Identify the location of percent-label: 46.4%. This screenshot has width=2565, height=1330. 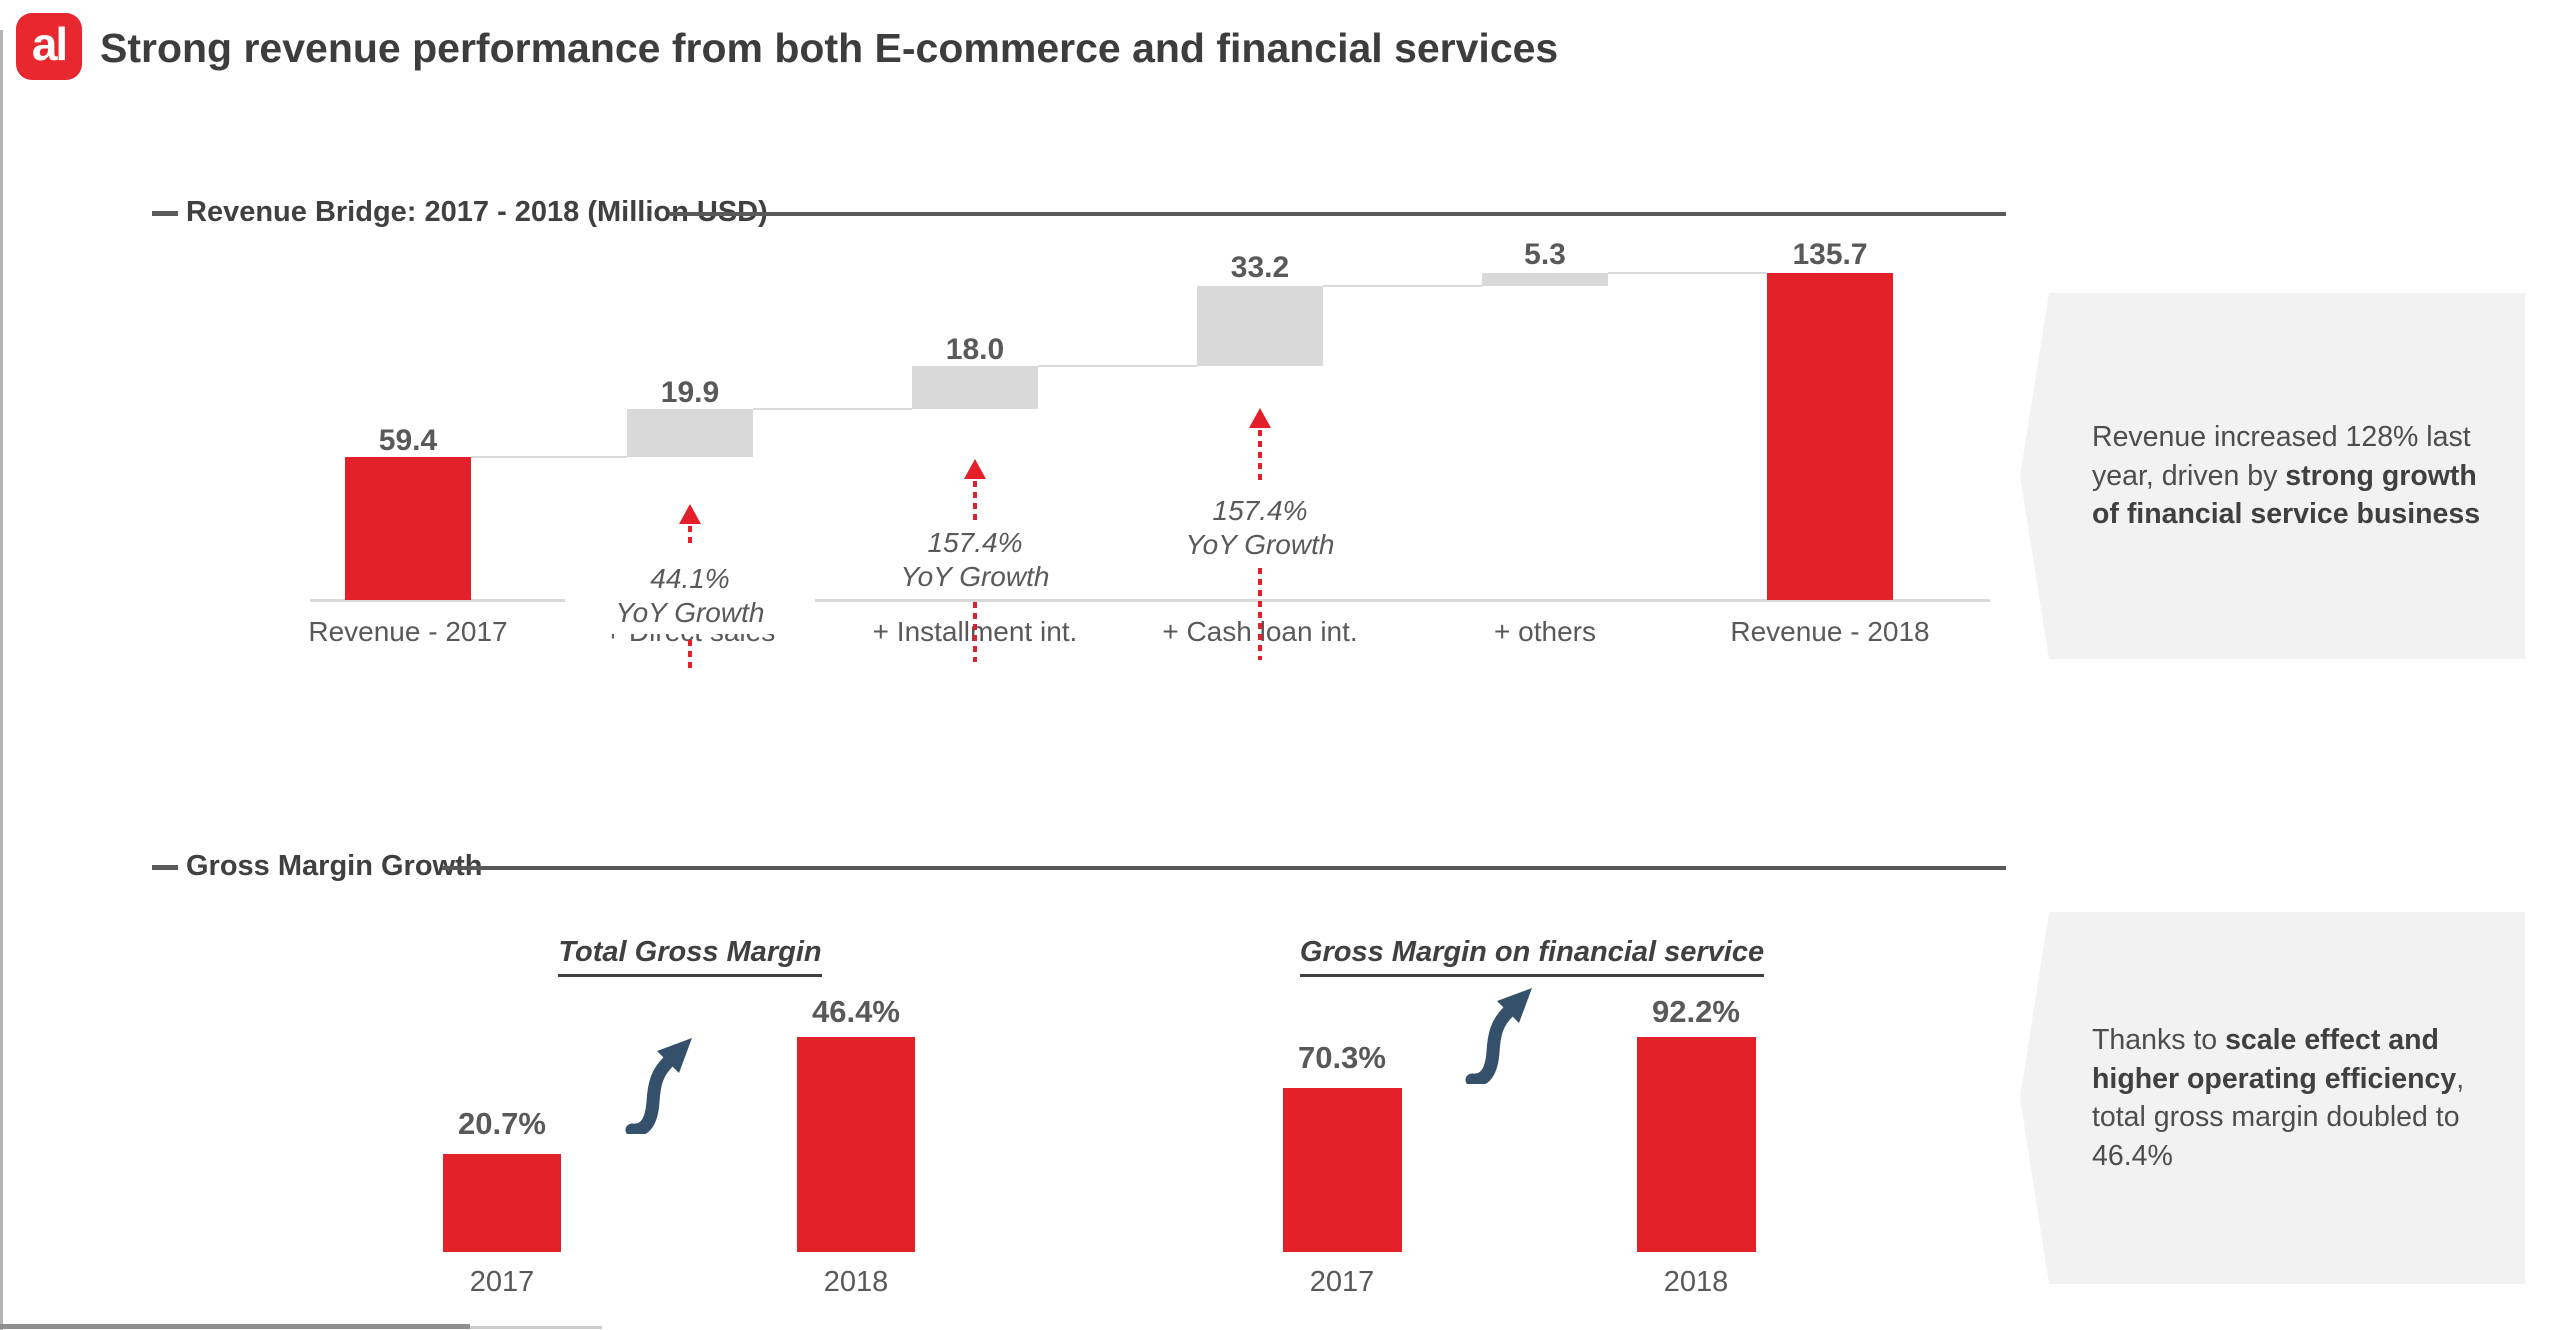
(856, 1011).